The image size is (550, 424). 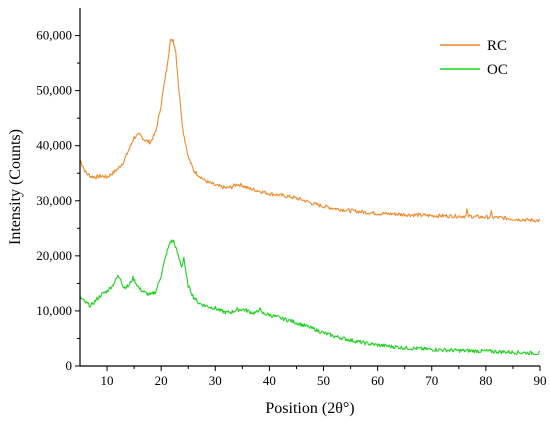 I want to click on x-tick-label: 10, so click(x=107, y=380).